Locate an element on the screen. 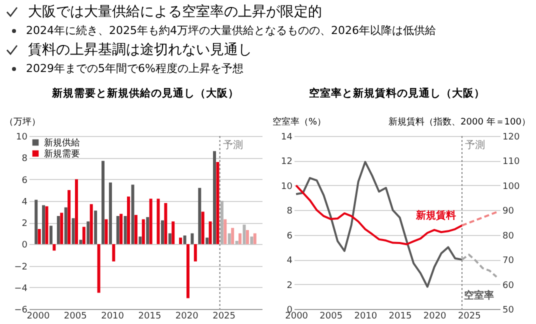  y-tick-label: 10 is located at coordinates (22, 137).